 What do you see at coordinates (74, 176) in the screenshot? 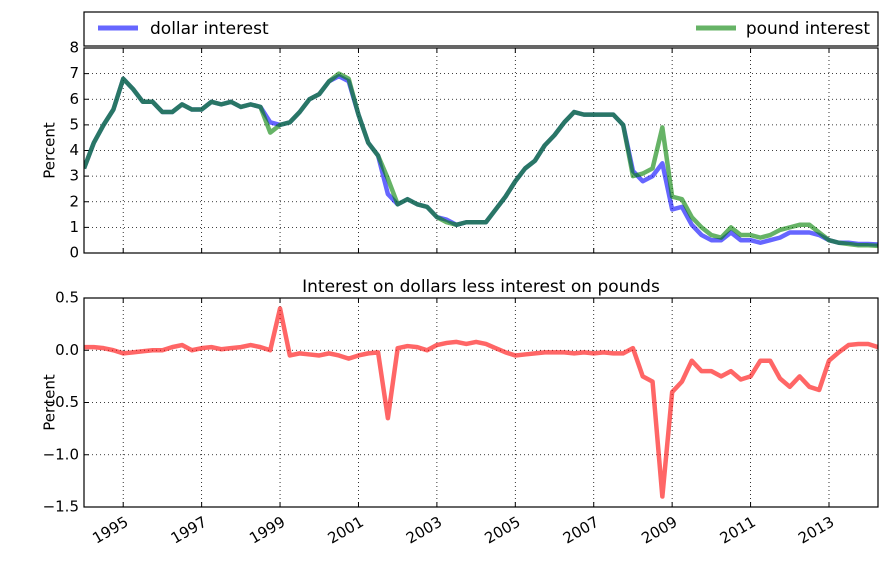
I see `y-tick-label: 3` at bounding box center [74, 176].